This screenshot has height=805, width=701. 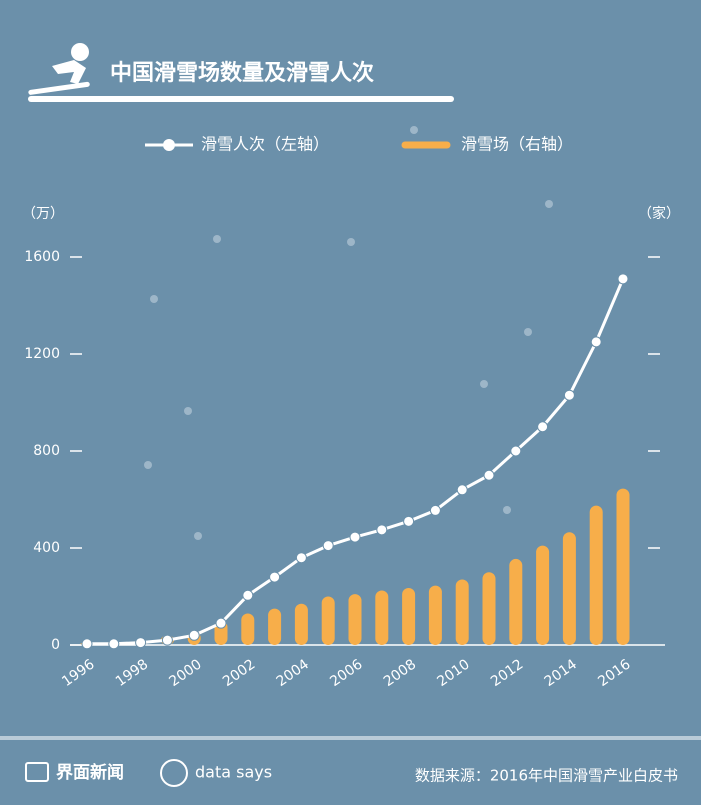 What do you see at coordinates (90, 772) in the screenshot?
I see `footer-brand: 界面新闻` at bounding box center [90, 772].